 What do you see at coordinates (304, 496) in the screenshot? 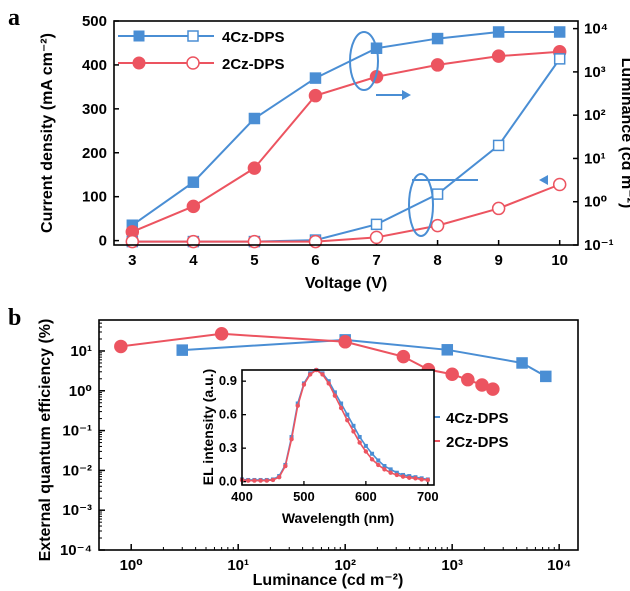
I see `inset-x-tick-label: 500` at bounding box center [304, 496].